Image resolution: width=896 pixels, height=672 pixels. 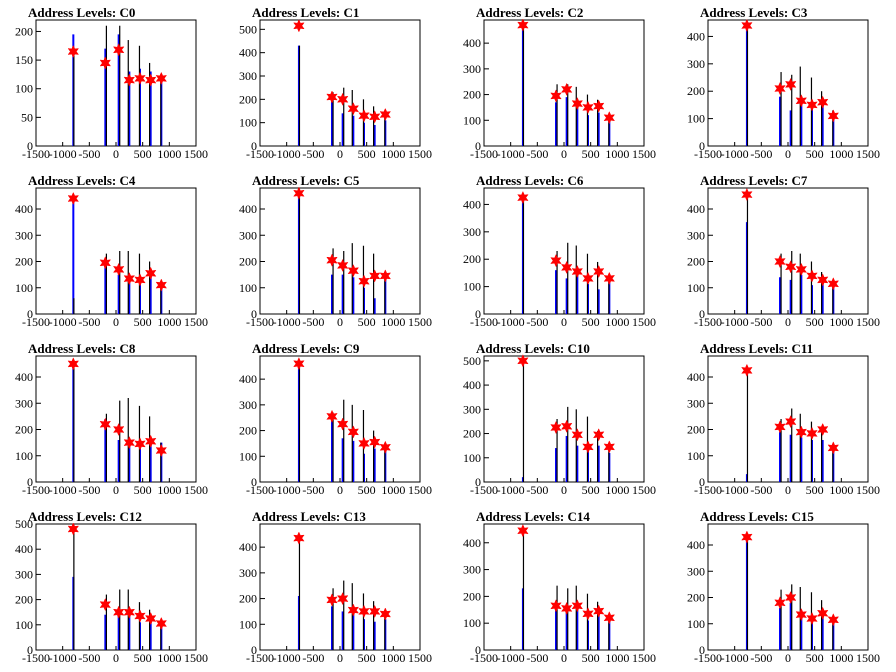 What do you see at coordinates (85, 516) in the screenshot?
I see `chart-title: Address Levels: C12` at bounding box center [85, 516].